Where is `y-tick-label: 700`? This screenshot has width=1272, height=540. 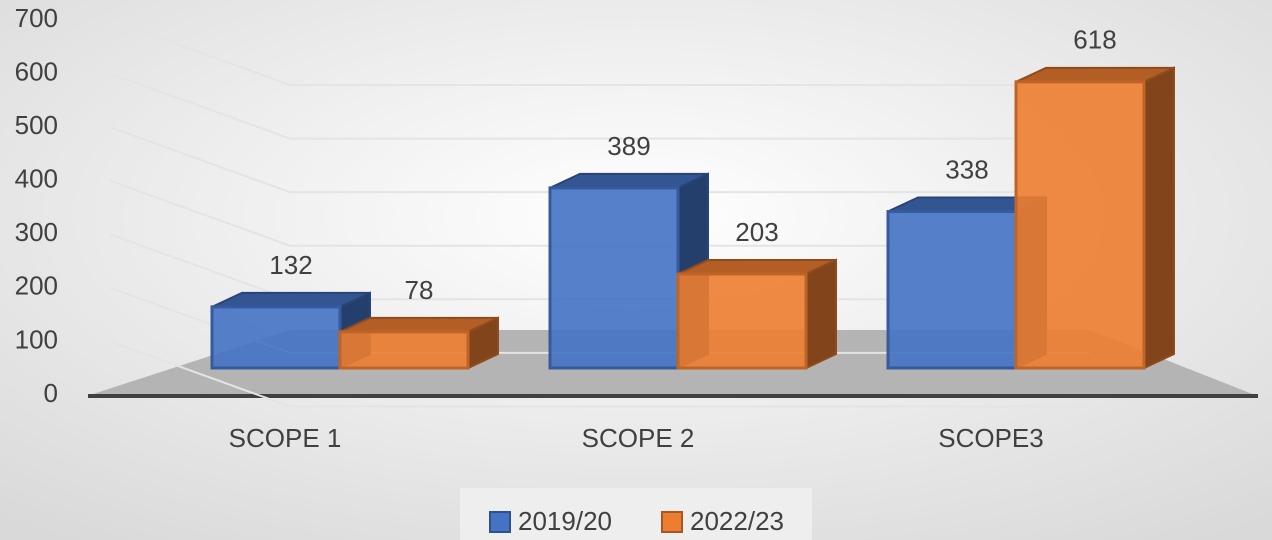 y-tick-label: 700 is located at coordinates (36, 18).